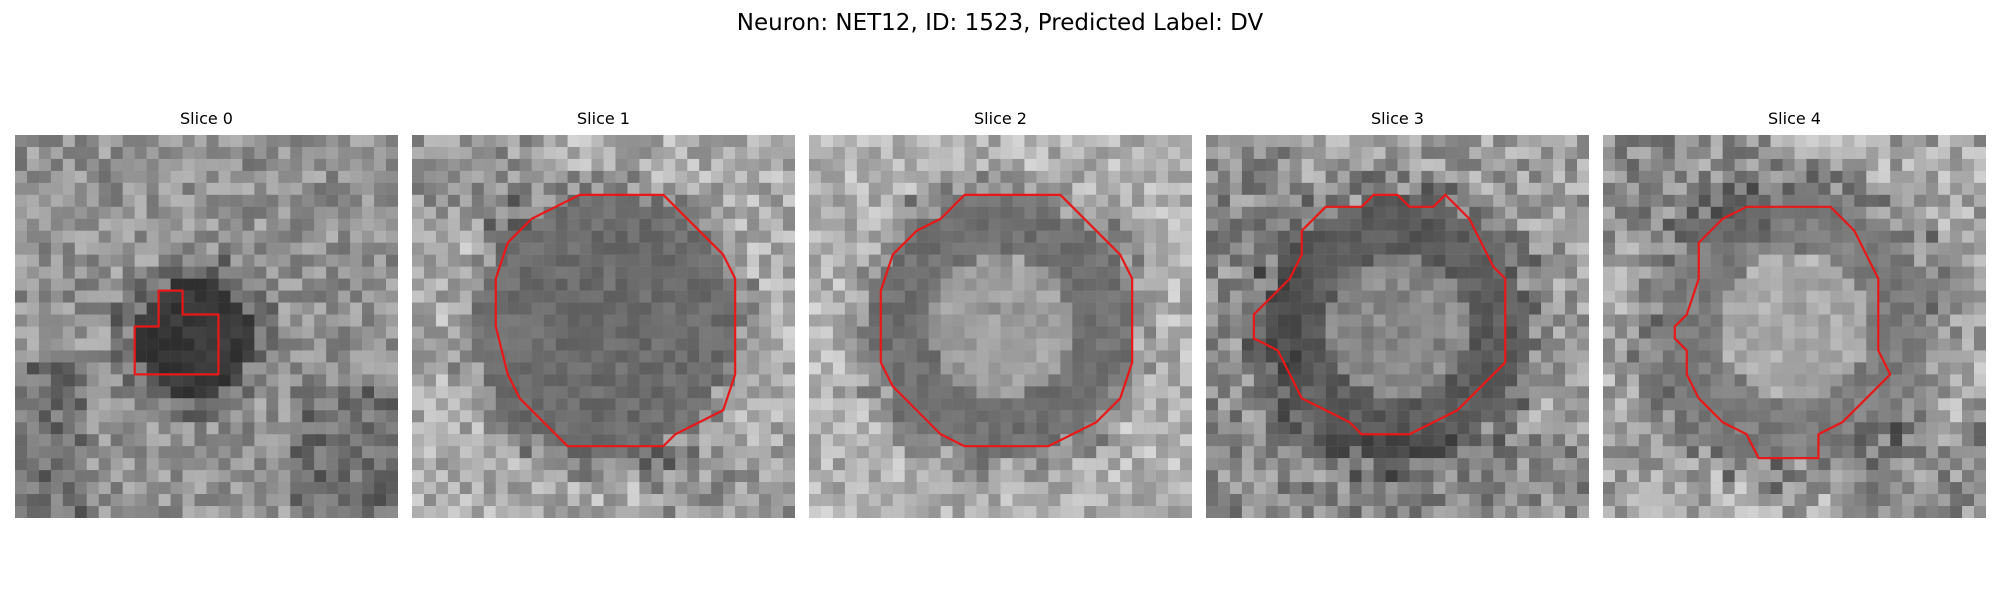 This screenshot has width=2000, height=600. I want to click on slice-panel-0: Slice 0, so click(206, 313).